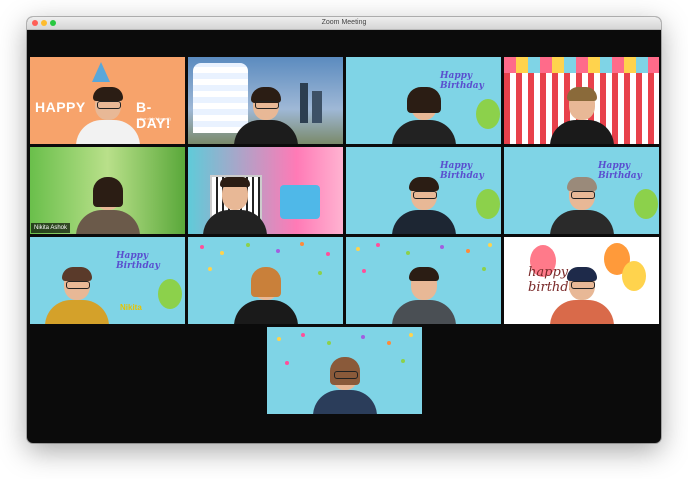  I want to click on participant-tile-12: happy birthday, so click(581, 280).